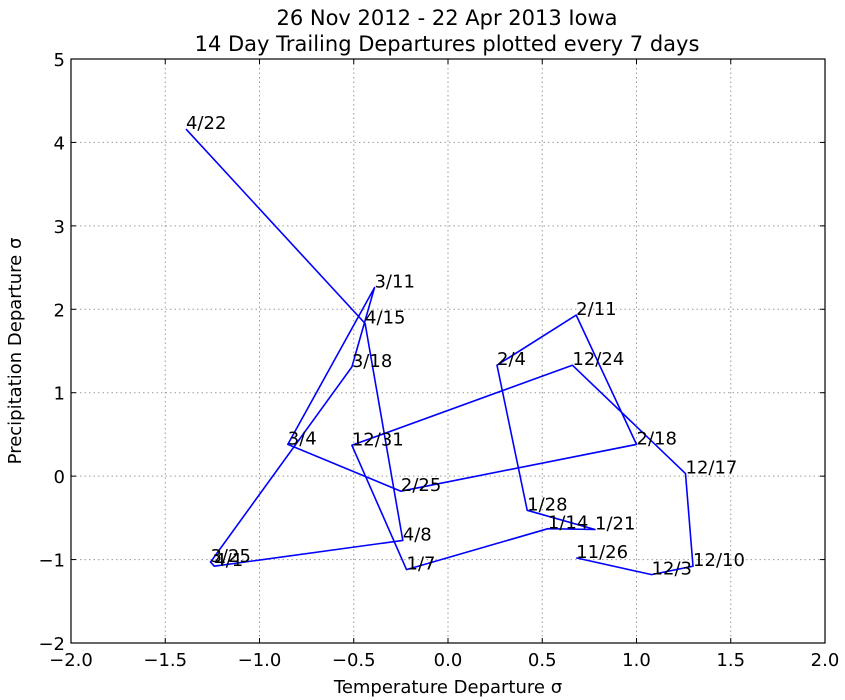  I want to click on y-tick-label: 3, so click(59, 227).